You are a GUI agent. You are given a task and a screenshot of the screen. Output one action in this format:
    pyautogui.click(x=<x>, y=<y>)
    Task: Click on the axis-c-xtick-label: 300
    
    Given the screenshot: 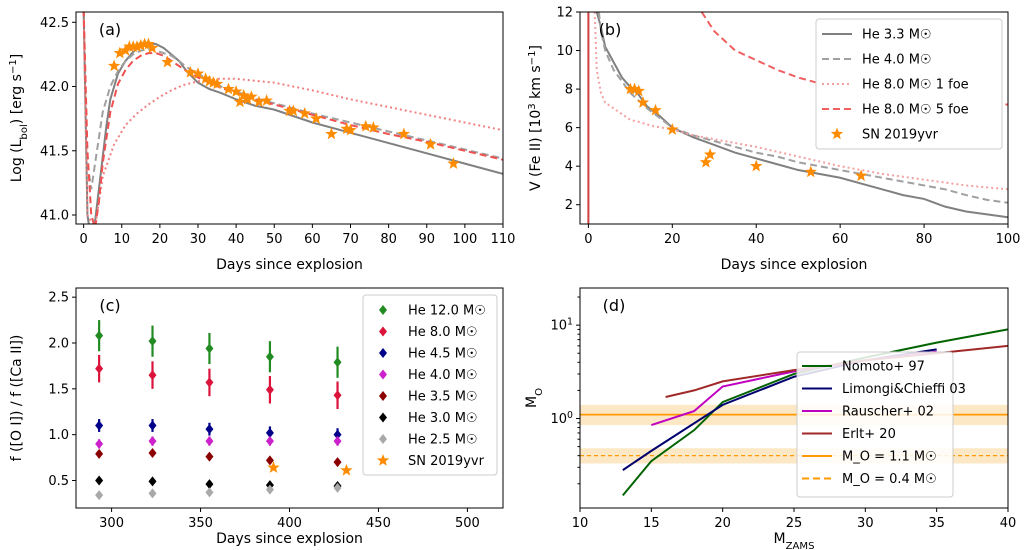 What is the action you would take?
    pyautogui.click(x=111, y=523)
    